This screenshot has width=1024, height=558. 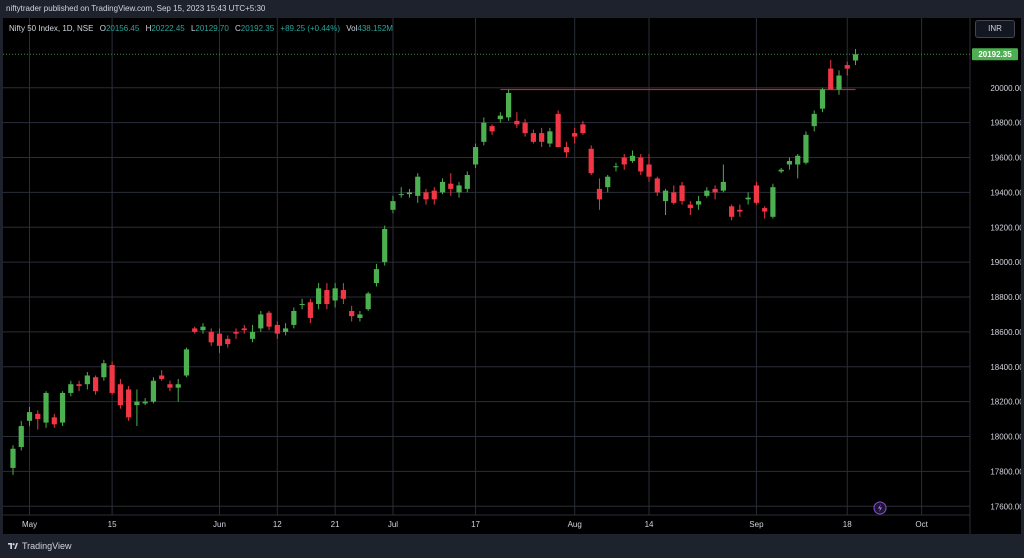 I want to click on legend-vol: 438.152M, so click(x=375, y=28).